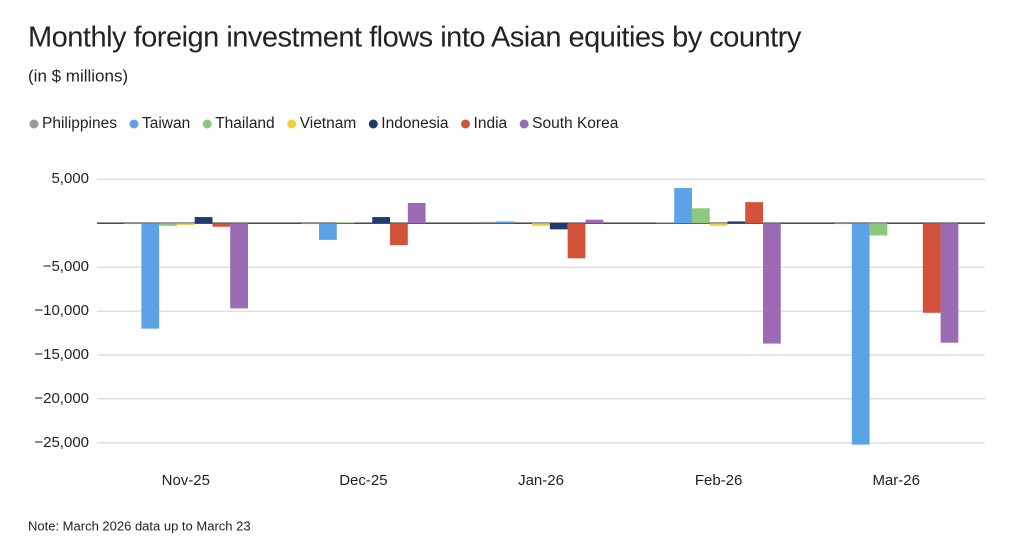  What do you see at coordinates (78, 75) in the screenshot?
I see `chart-subtitle: (in $ millions)` at bounding box center [78, 75].